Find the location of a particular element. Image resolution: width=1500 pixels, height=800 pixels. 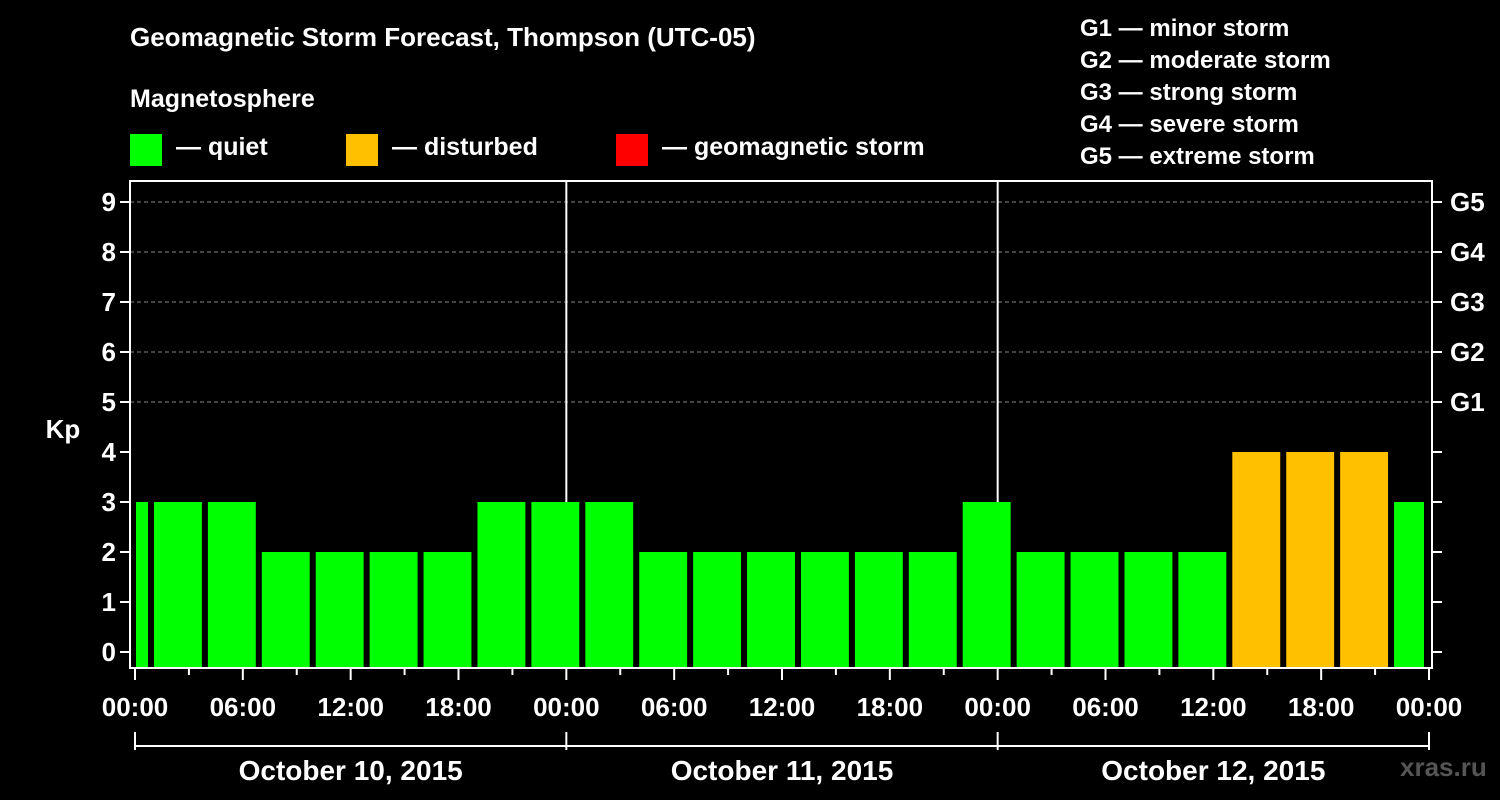

g-label-g3: G3 is located at coordinates (1467, 302).